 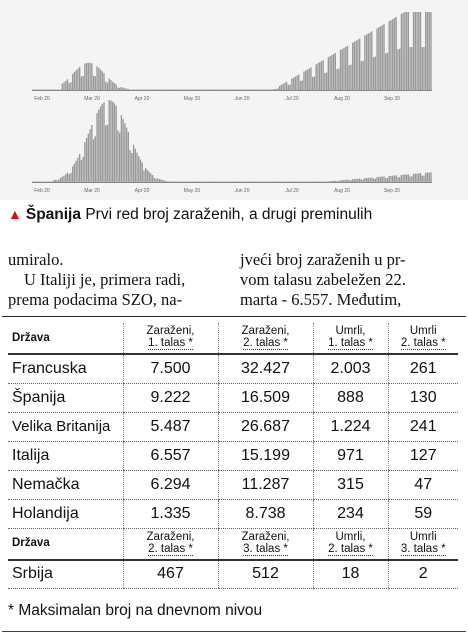 What do you see at coordinates (265, 544) in the screenshot?
I see `header-infected-wave3: Zaraženi, 3. talas *` at bounding box center [265, 544].